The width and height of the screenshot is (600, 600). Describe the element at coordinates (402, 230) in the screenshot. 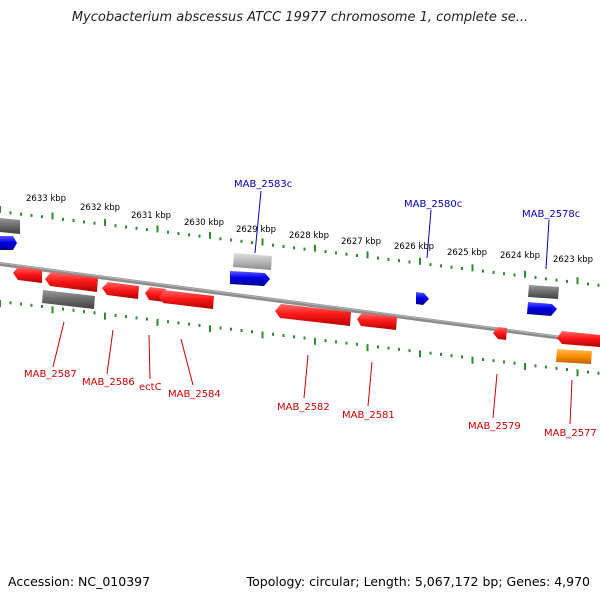

I see `forward-label-leaders` at that location.